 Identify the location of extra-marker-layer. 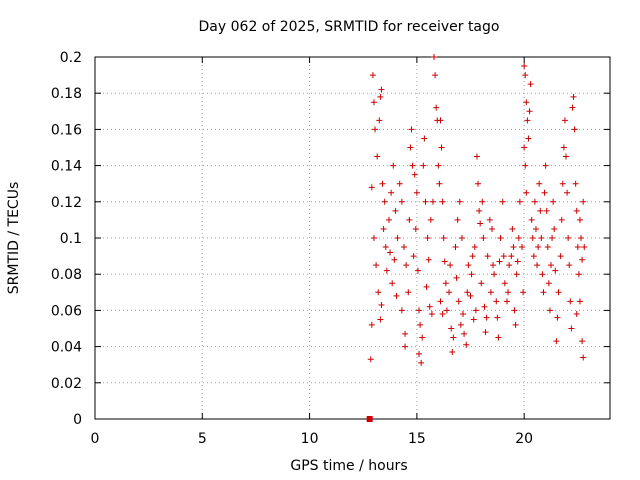
(369, 419).